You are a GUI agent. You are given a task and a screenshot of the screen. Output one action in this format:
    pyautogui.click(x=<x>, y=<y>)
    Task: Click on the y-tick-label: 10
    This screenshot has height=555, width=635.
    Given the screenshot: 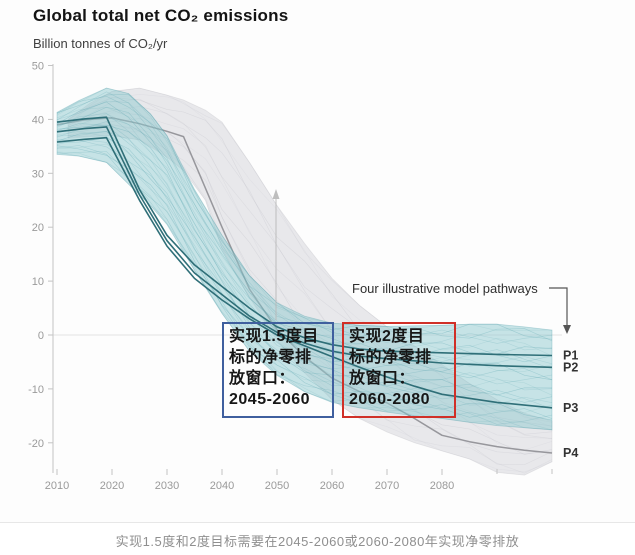 What is the action you would take?
    pyautogui.click(x=38, y=282)
    